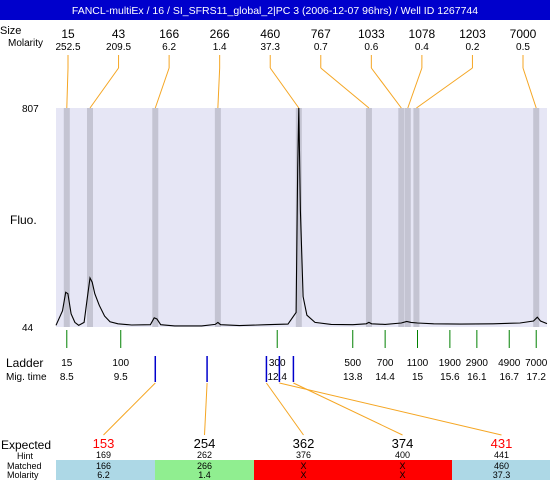  Describe the element at coordinates (204, 475) in the screenshot. I see `matched-molarity-value: 1.4` at that location.